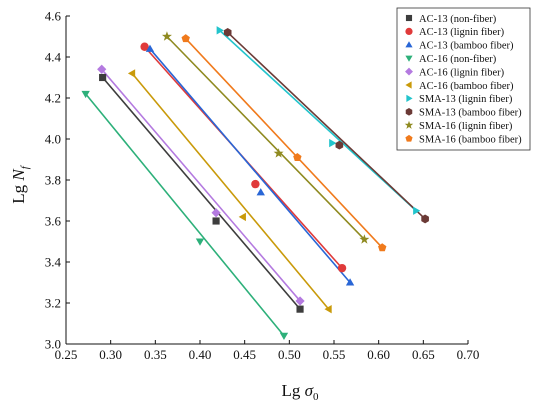 The image size is (550, 408). I want to click on x-axis-label-prefix: Lg, so click(292, 390).